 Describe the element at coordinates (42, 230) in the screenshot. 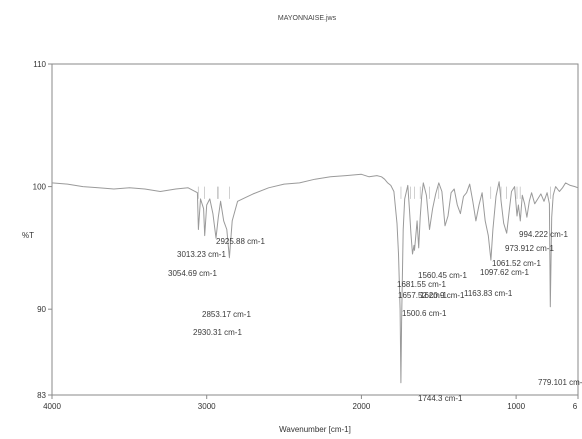

I see `y-axis-ticks: 110 100 90 83` at that location.